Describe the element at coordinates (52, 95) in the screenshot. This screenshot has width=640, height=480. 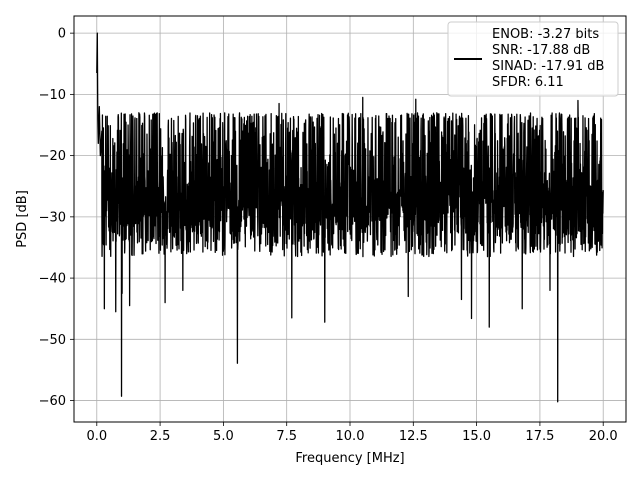
I see `y-tick-label: −10` at that location.